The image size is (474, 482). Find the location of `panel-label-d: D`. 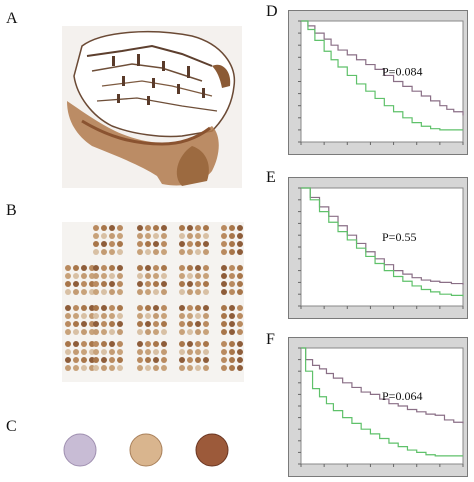

panel-label-d: D is located at coordinates (272, 11).